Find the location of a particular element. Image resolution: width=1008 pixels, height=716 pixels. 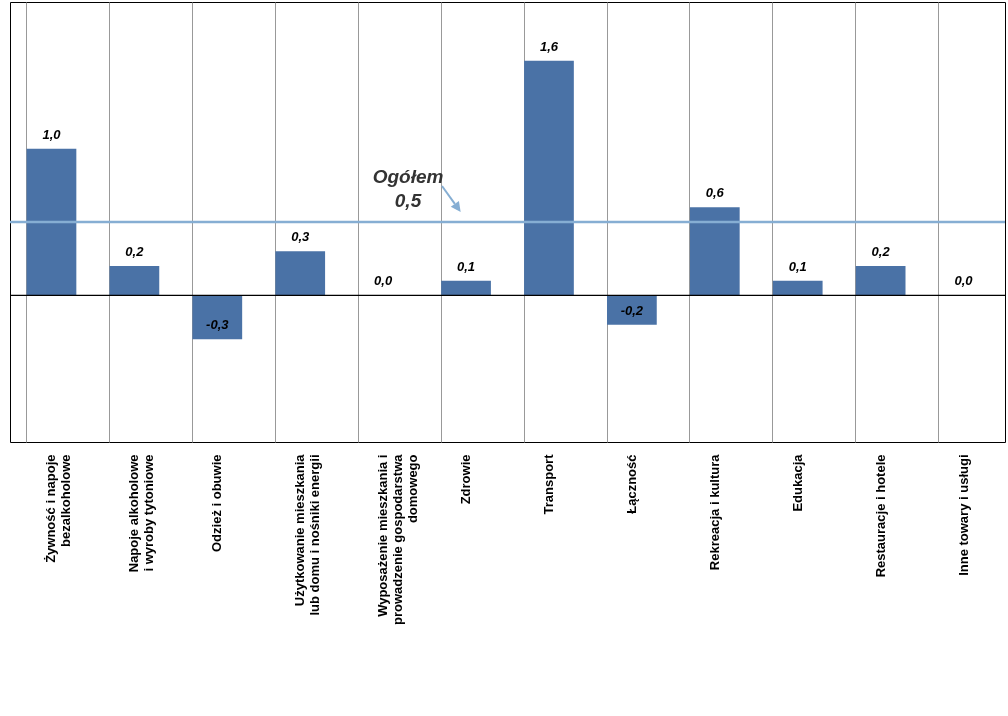

x-tick-label: Odzież i obuwie is located at coordinates (217, 503).